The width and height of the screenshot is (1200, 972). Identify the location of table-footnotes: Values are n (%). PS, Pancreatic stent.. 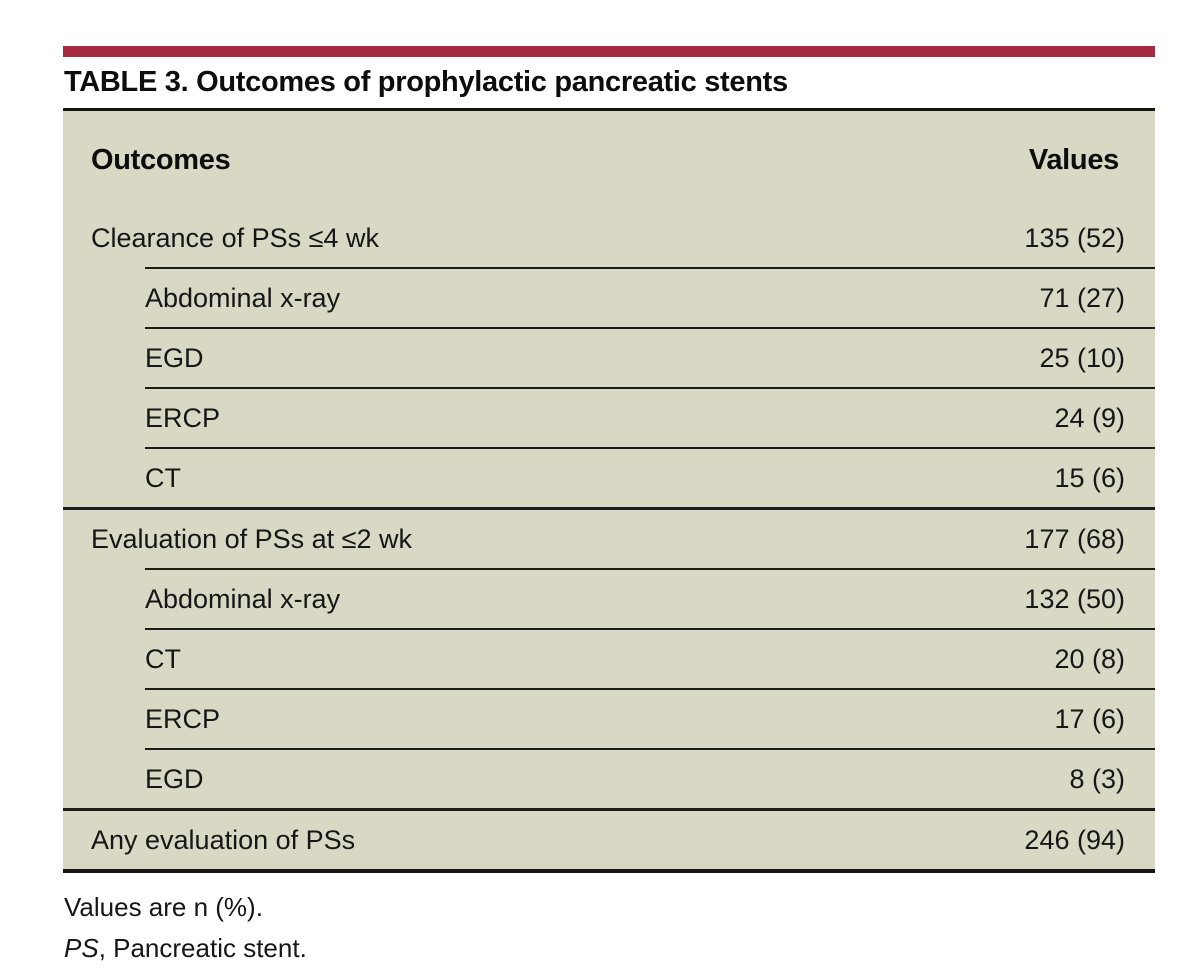
(609, 928).